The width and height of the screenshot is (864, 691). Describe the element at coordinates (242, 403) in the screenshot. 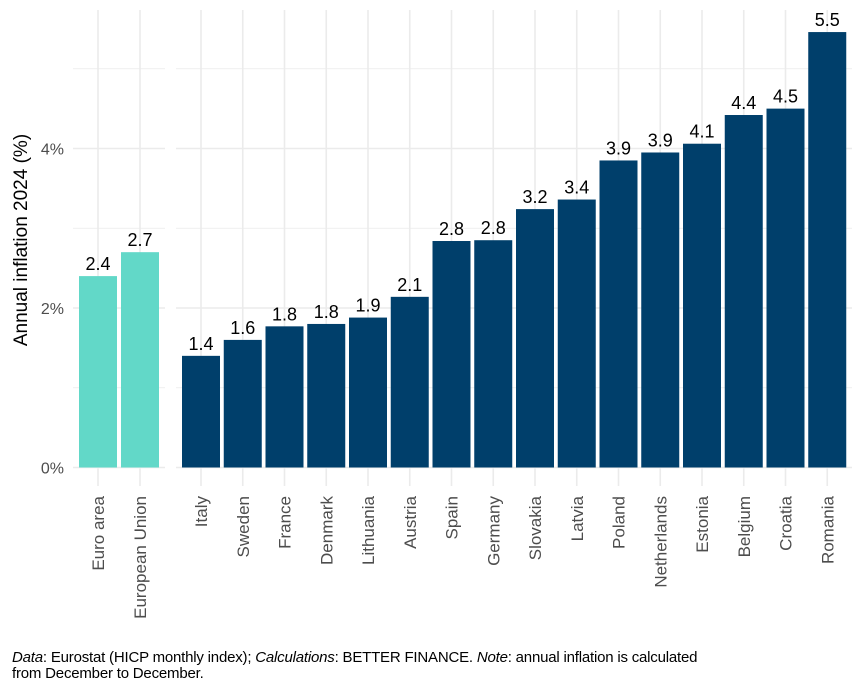

I see `bar-sweden` at that location.